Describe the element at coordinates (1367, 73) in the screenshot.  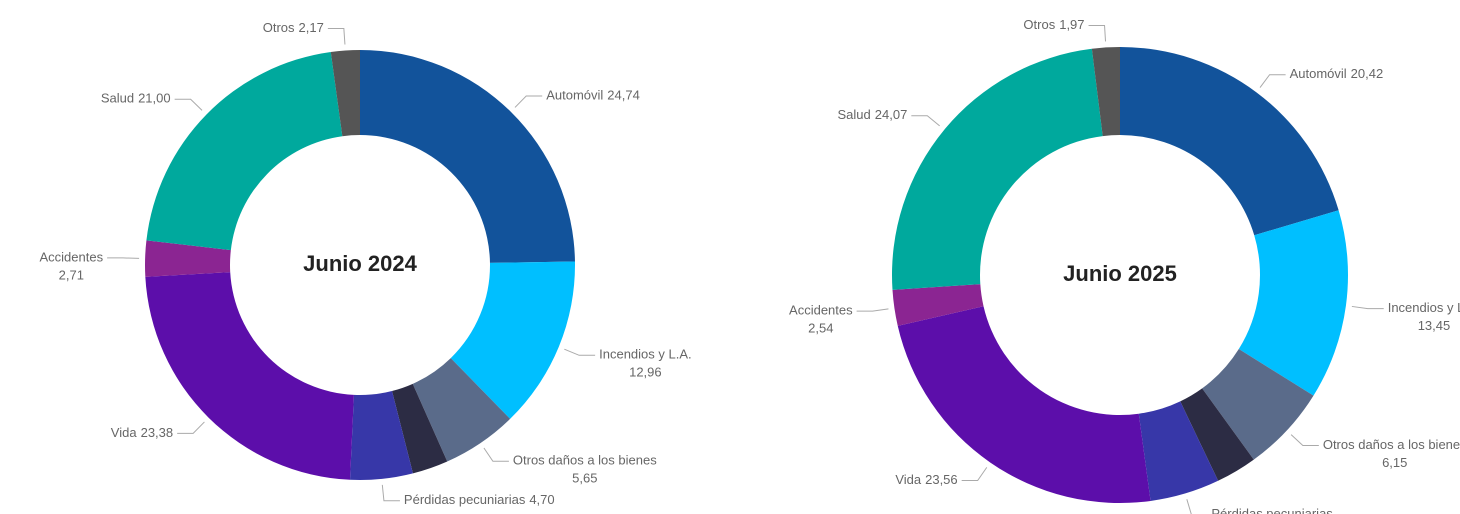
I see `slice-value: 20,42` at that location.